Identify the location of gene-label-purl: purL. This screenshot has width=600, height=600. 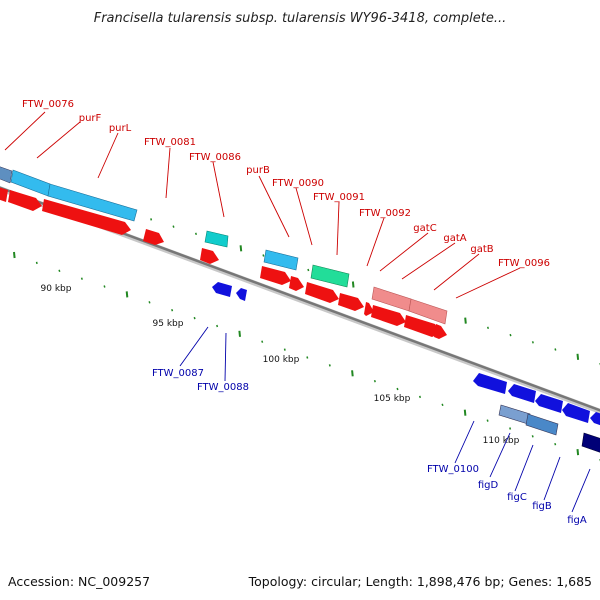
(120, 128).